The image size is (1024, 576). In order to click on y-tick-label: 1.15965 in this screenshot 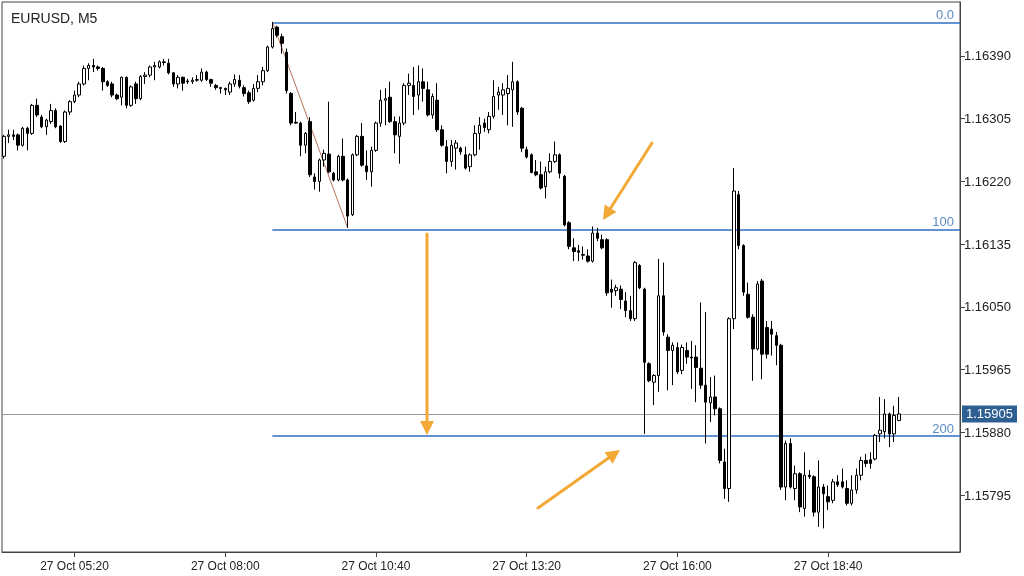, I will do `click(987, 370)`.